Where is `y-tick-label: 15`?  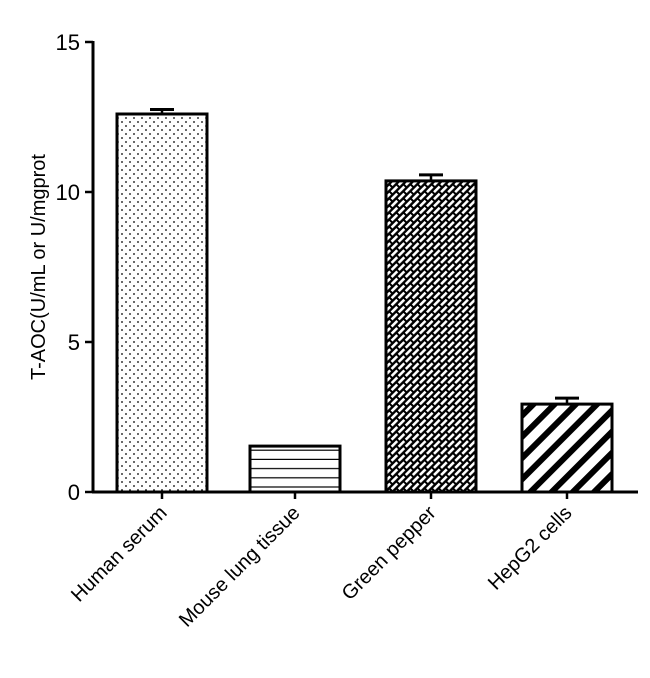 y-tick-label: 15 is located at coordinates (68, 42).